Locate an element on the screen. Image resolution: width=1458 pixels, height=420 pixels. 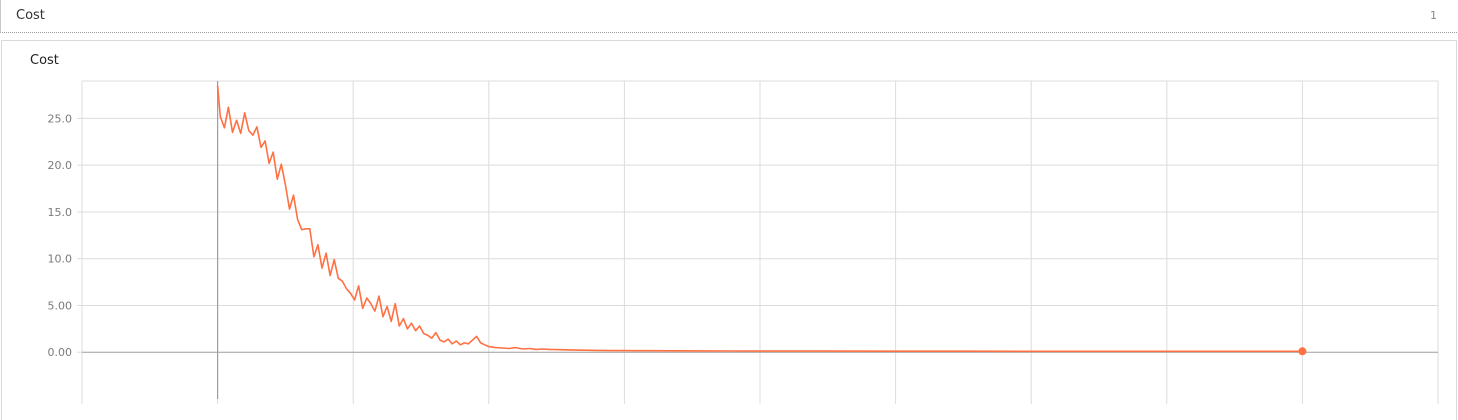
section-count: 1 is located at coordinates (1433, 15).